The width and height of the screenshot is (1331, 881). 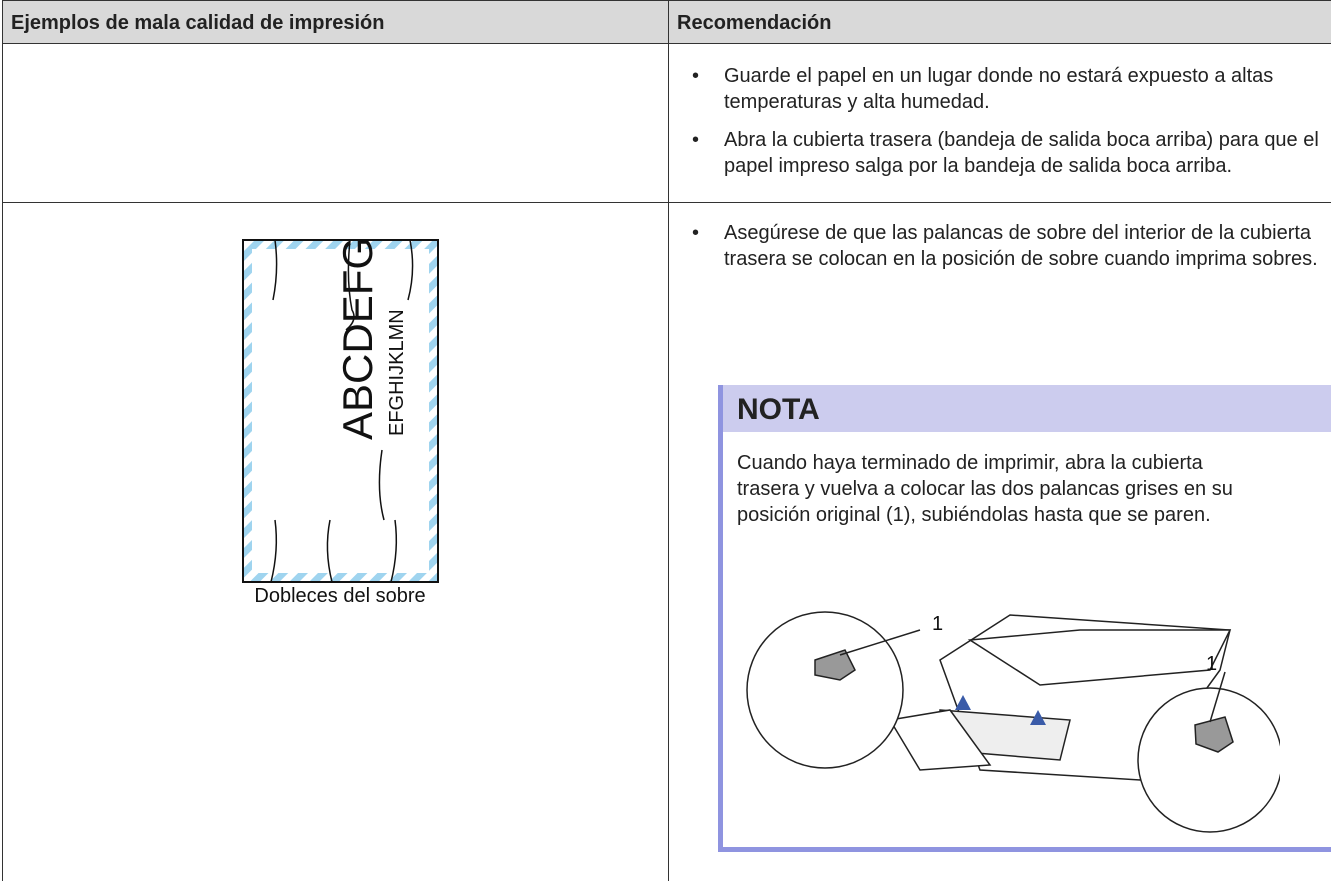 What do you see at coordinates (397, 372) in the screenshot?
I see `sample-text: EFGHIJKLMN` at bounding box center [397, 372].